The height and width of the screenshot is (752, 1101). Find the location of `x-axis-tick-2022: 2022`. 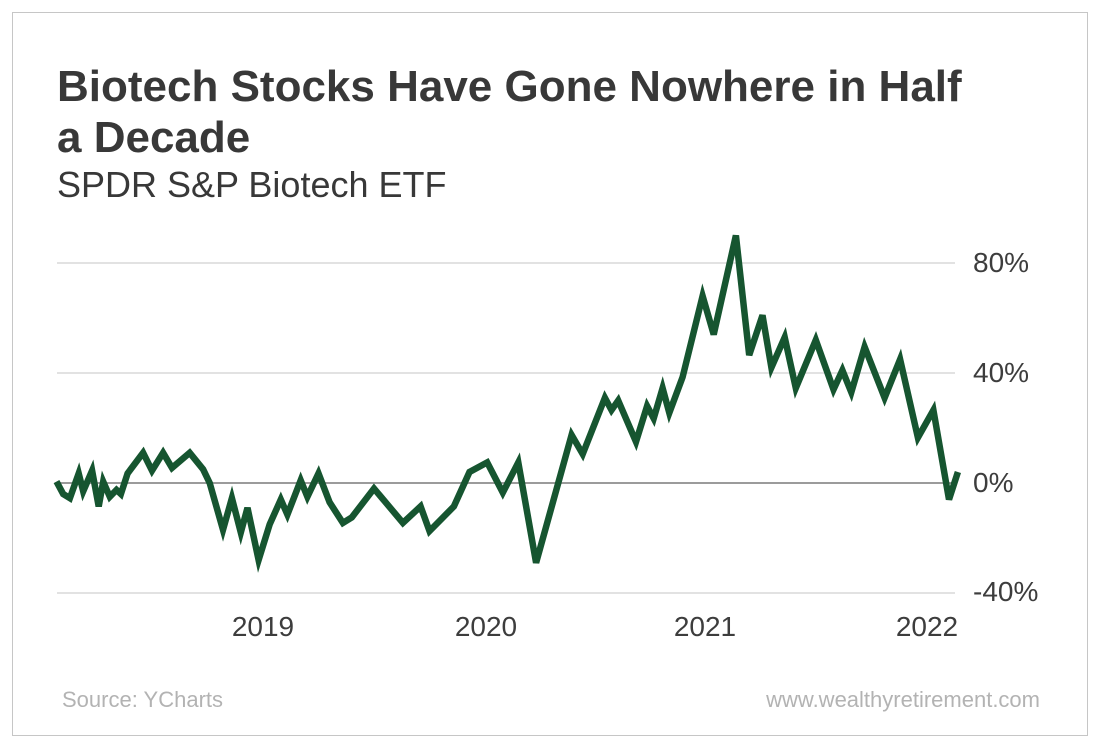

x-axis-tick-2022: 2022 is located at coordinates (927, 626).